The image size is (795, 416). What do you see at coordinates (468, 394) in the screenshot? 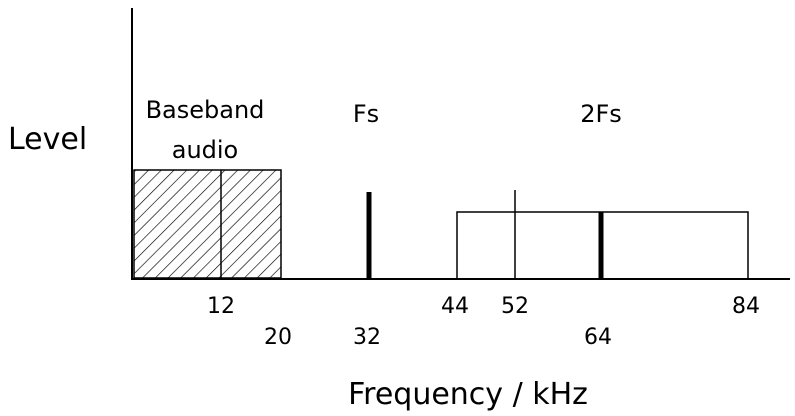
I see `x-axis-label: Frequency / kHz` at bounding box center [468, 394].